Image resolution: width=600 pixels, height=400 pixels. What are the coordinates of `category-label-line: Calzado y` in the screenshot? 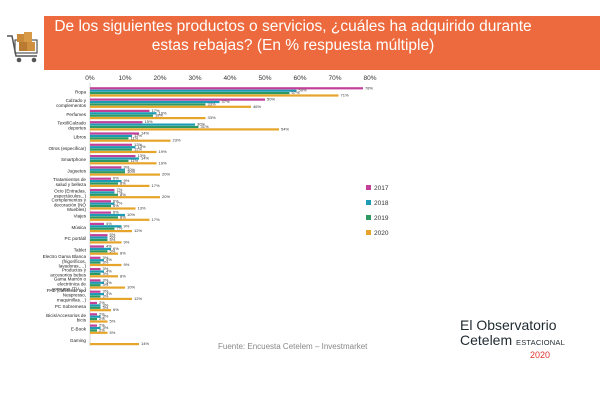 It's located at (76, 100).